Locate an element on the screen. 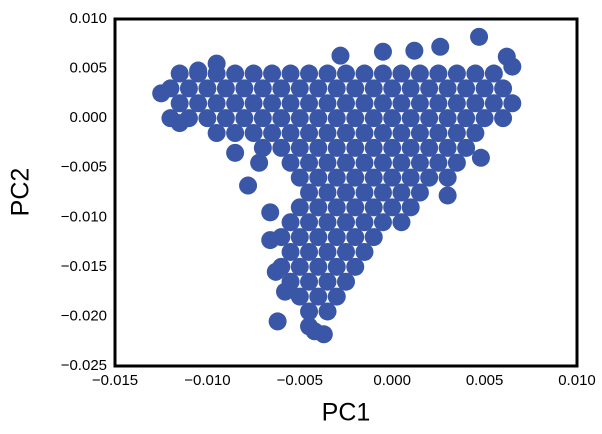 The width and height of the screenshot is (602, 434). x-tick-label: 0.005 is located at coordinates (485, 380).